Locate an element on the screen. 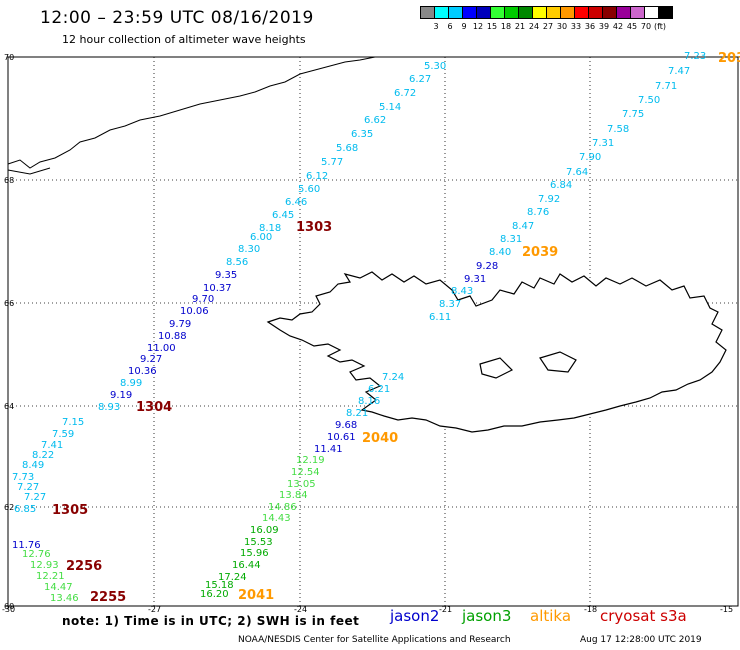 The image size is (740, 650). track-c-swh-label: 7.59 is located at coordinates (63, 434).